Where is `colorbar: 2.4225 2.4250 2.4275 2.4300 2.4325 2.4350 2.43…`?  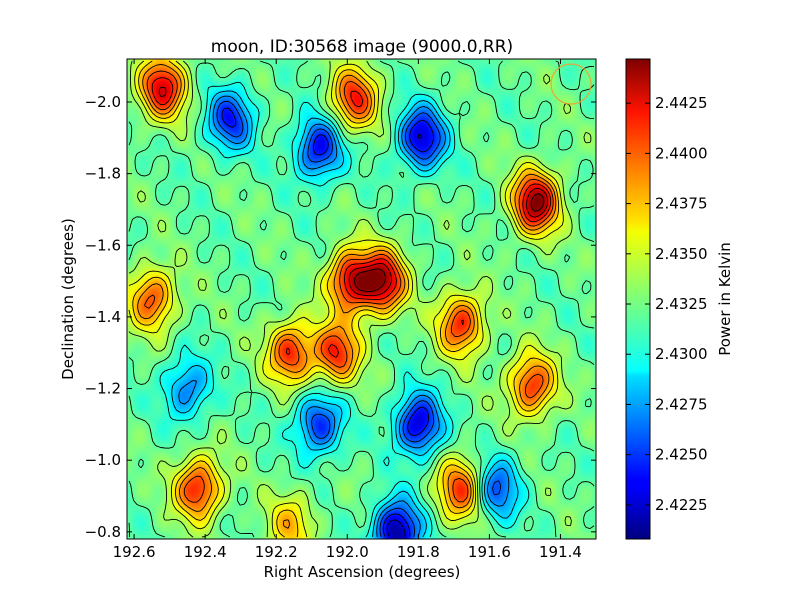
colorbar: 2.4225 2.4250 2.4275 2.4300 2.4325 2.4350 2.43… is located at coordinates (679, 299).